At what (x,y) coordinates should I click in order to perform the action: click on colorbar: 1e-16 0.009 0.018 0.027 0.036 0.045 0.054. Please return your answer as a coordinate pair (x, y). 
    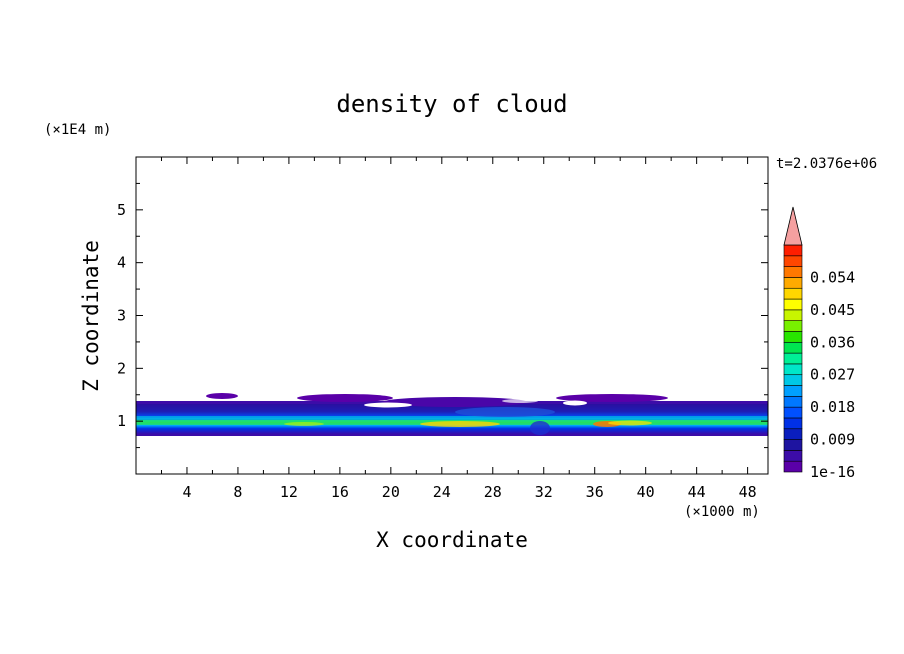
    Looking at the image, I should click on (819, 343).